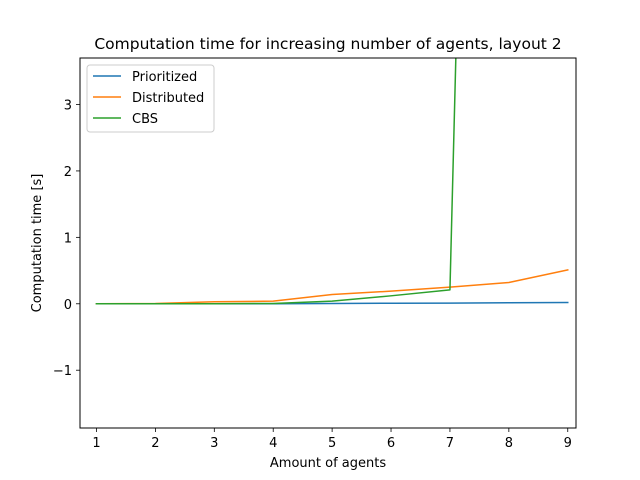 The height and width of the screenshot is (480, 640). Describe the element at coordinates (509, 443) in the screenshot. I see `x-tick-label: 8` at that location.